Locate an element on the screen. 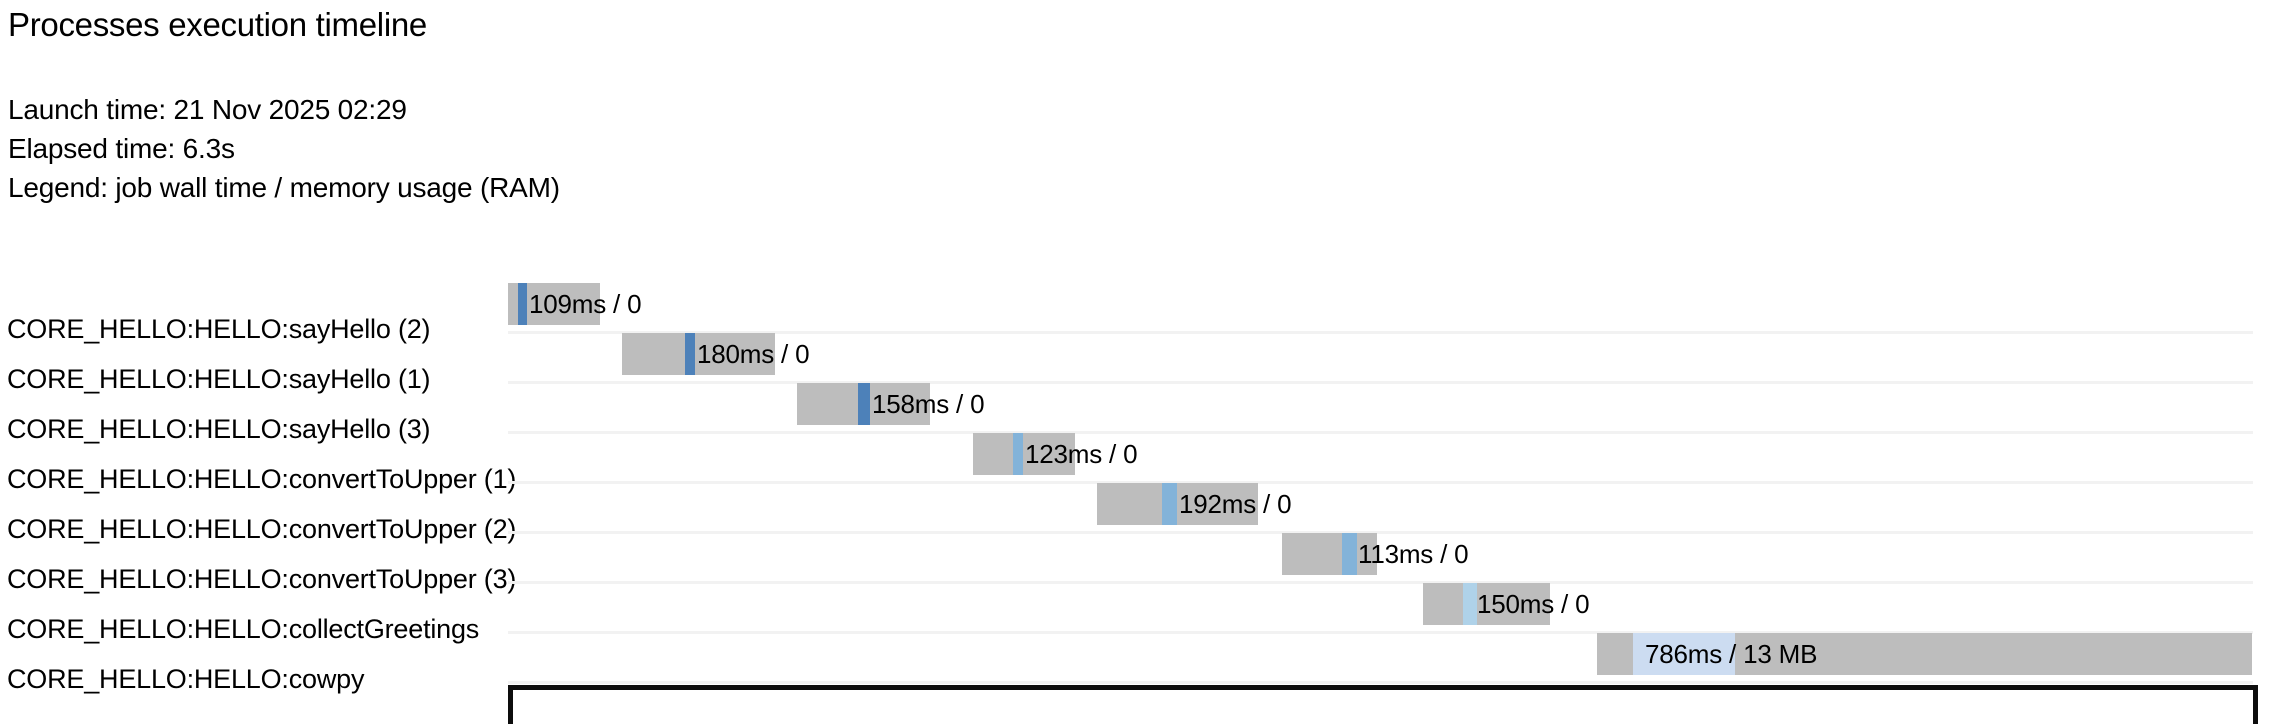 The width and height of the screenshot is (2284, 724). task-name-label: CORE_HELLO:HELLO:collectGreetings is located at coordinates (243, 629).